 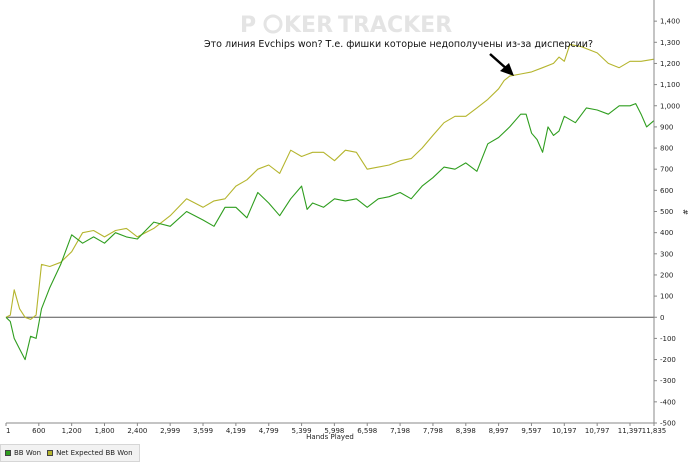 I want to click on watermark-part2: KER, so click(x=308, y=25).